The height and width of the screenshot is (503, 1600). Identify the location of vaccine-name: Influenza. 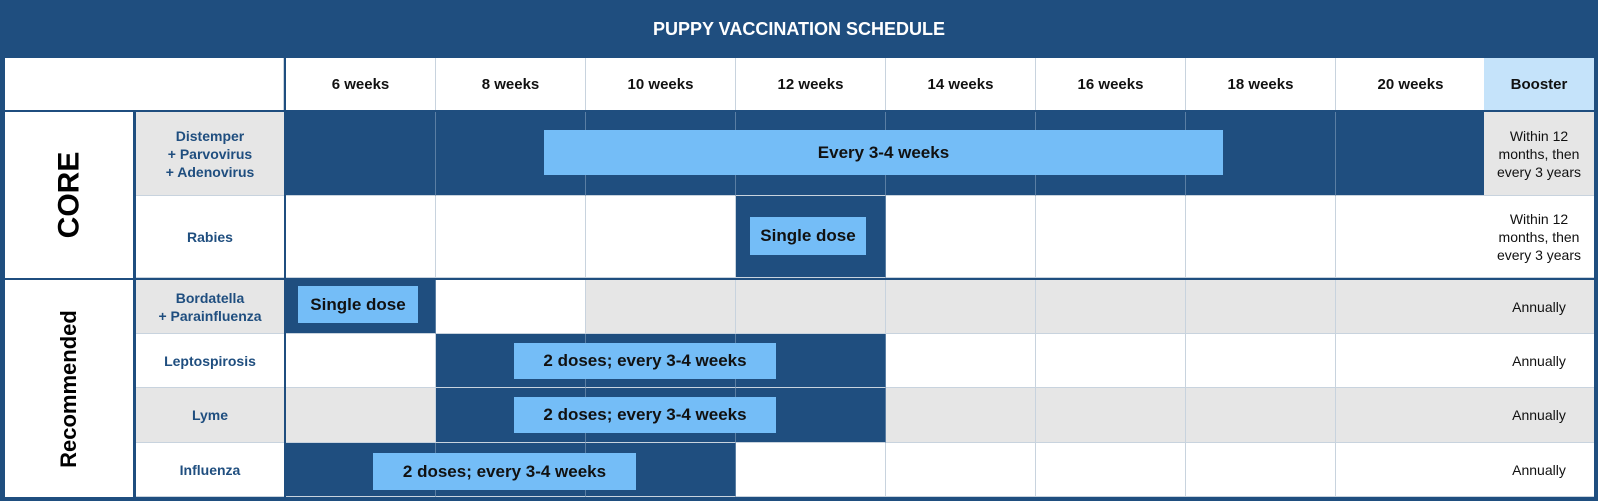
(210, 470).